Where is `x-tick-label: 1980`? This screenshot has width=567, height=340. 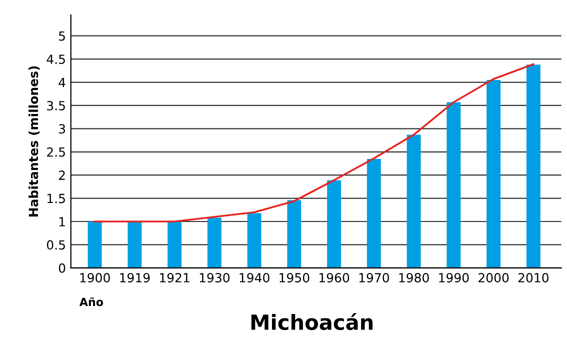
x-tick-label: 1980 is located at coordinates (414, 277).